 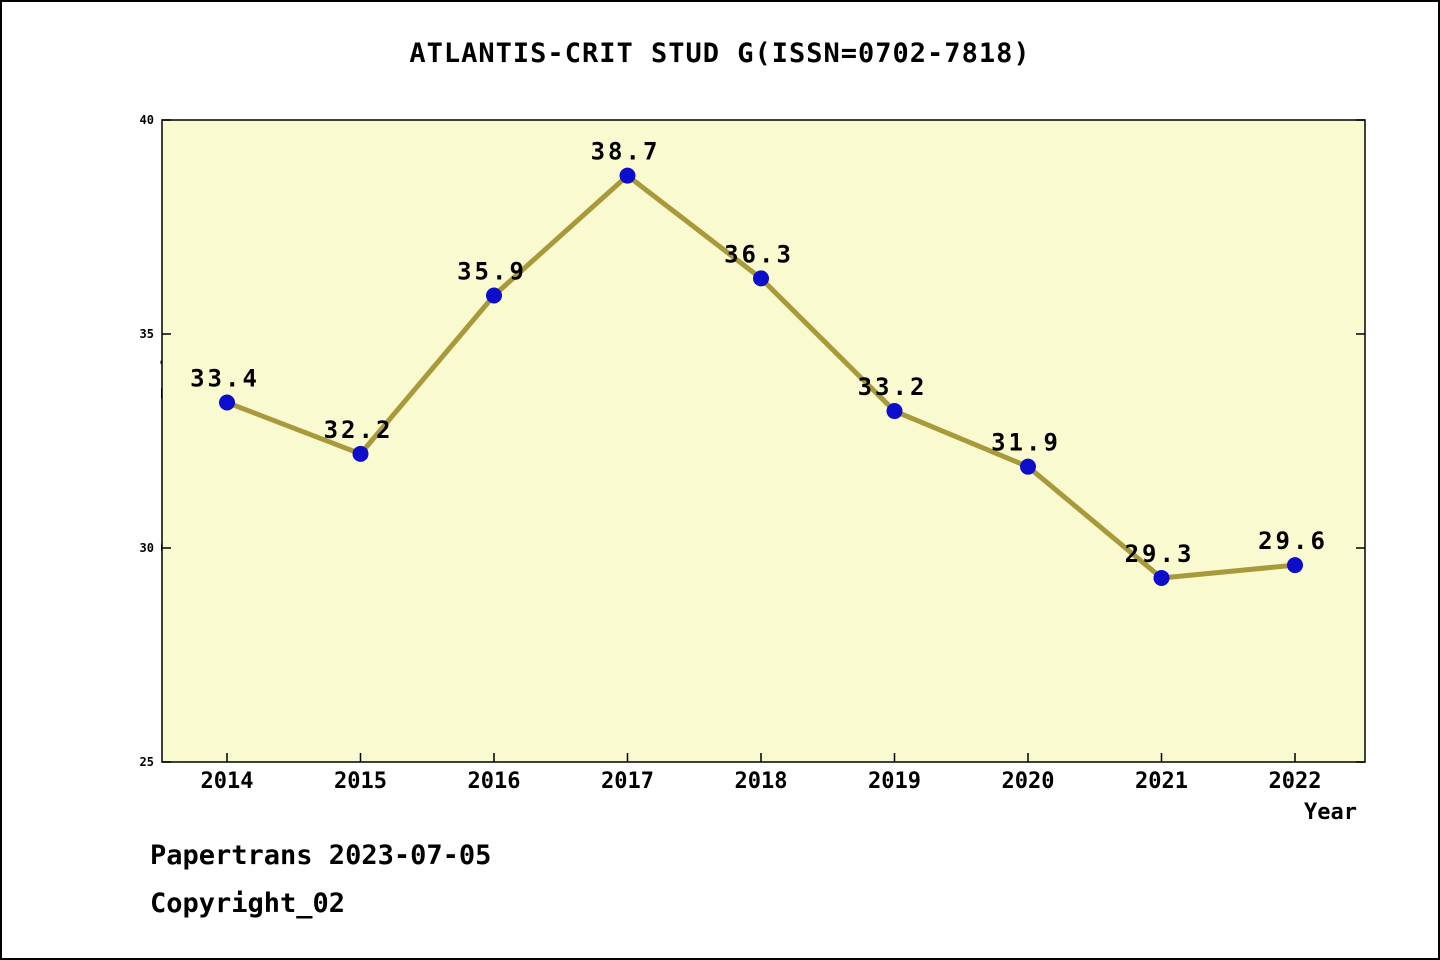 What do you see at coordinates (248, 903) in the screenshot?
I see `footer-copyright: Copyright_02` at bounding box center [248, 903].